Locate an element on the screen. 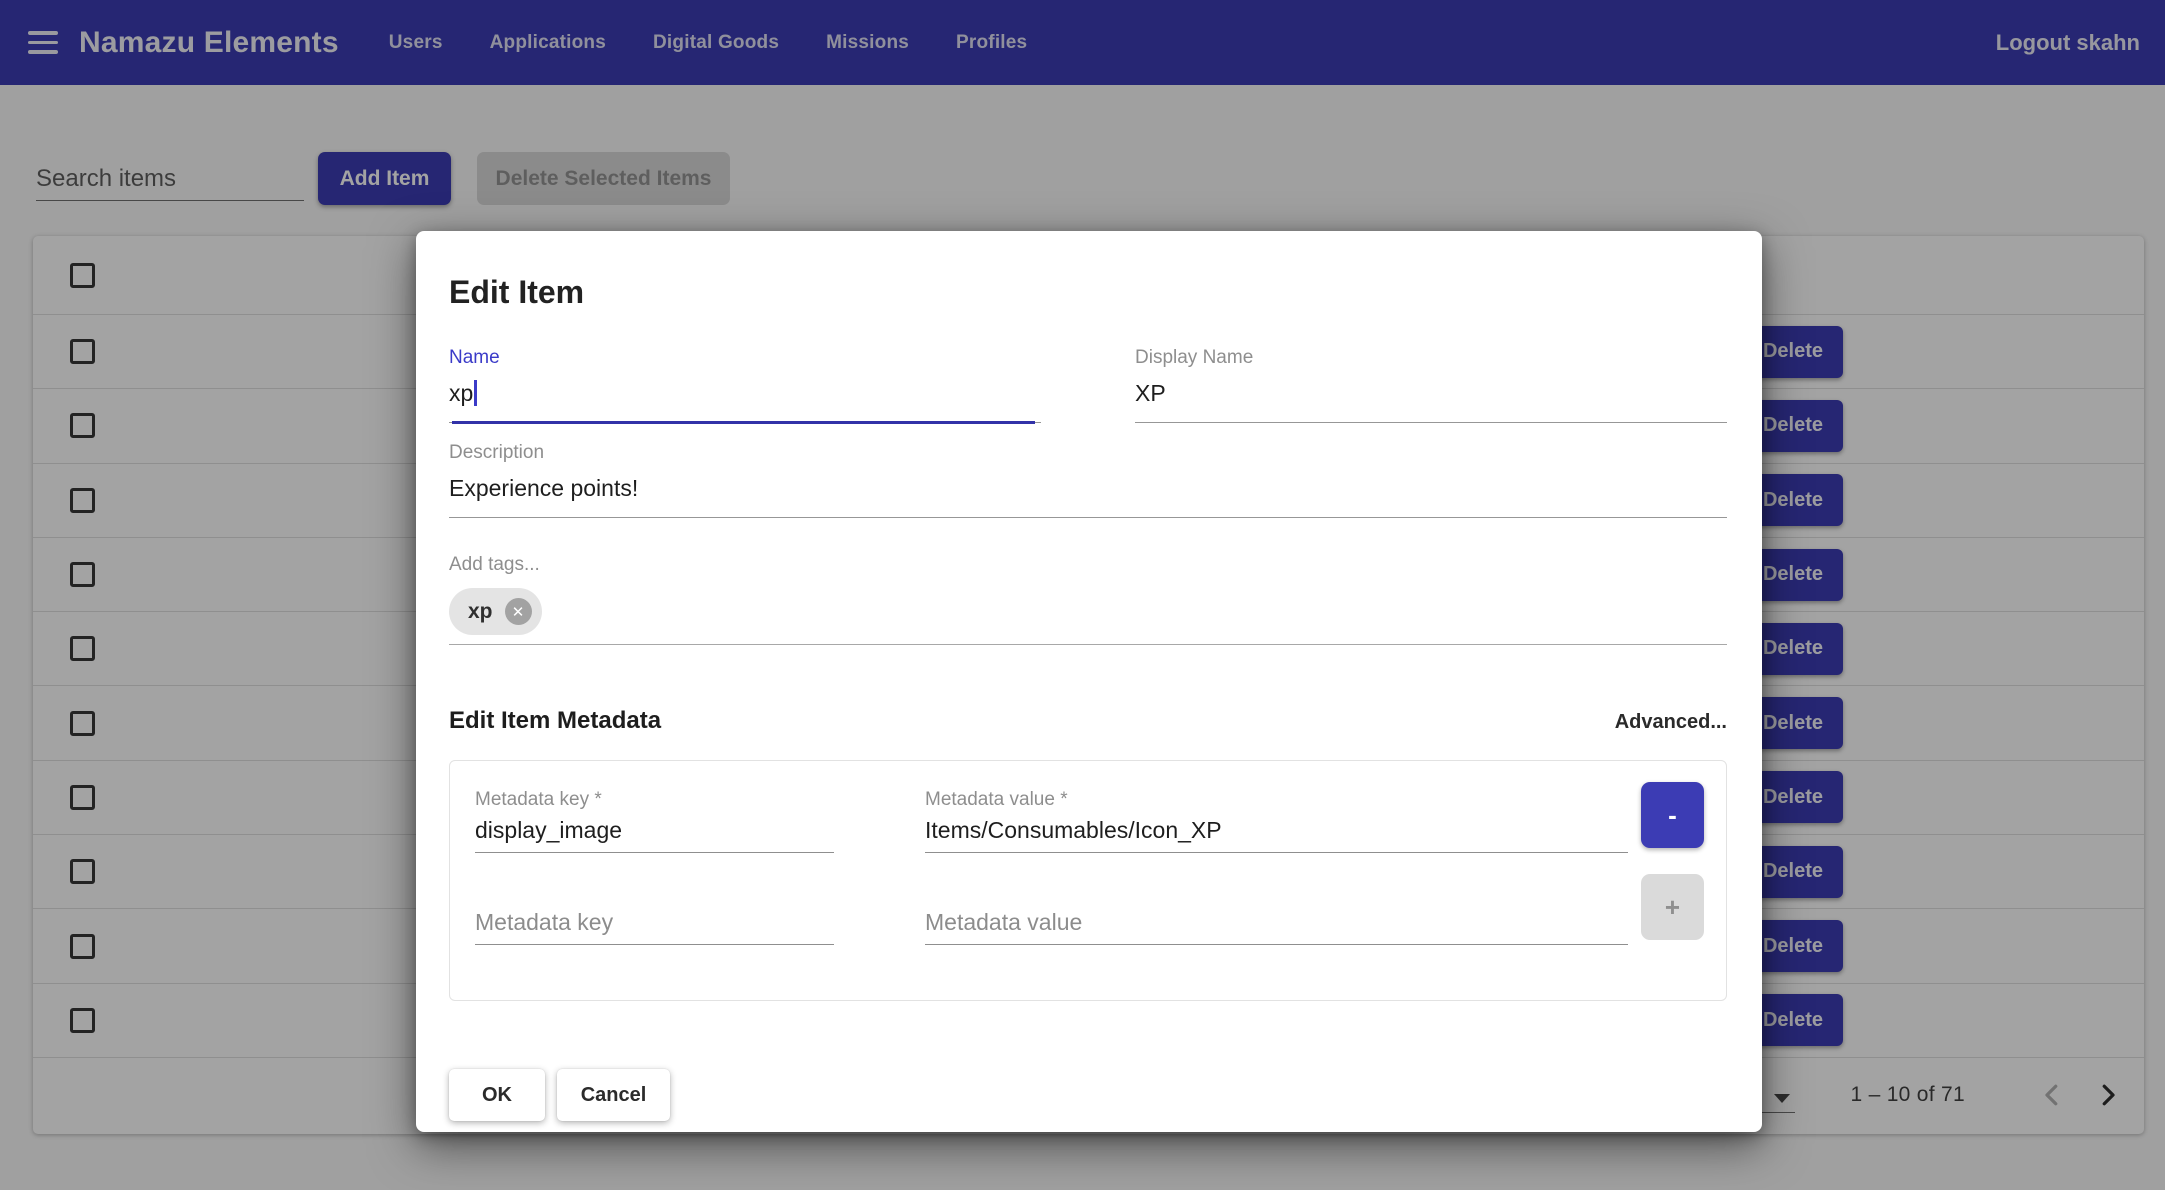 This screenshot has height=1190, width=2165. metadata-row: Metadata key Metadata value + is located at coordinates (1089, 909).